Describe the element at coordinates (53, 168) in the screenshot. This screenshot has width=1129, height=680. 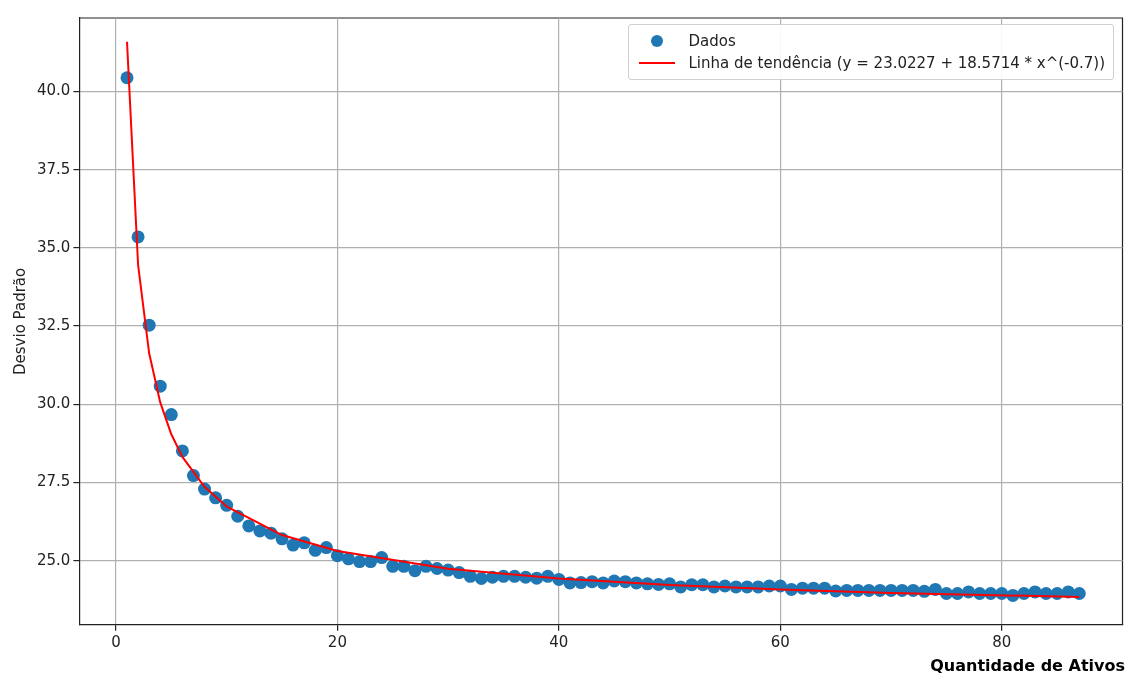
I see `y-tick-label: 37.5` at that location.